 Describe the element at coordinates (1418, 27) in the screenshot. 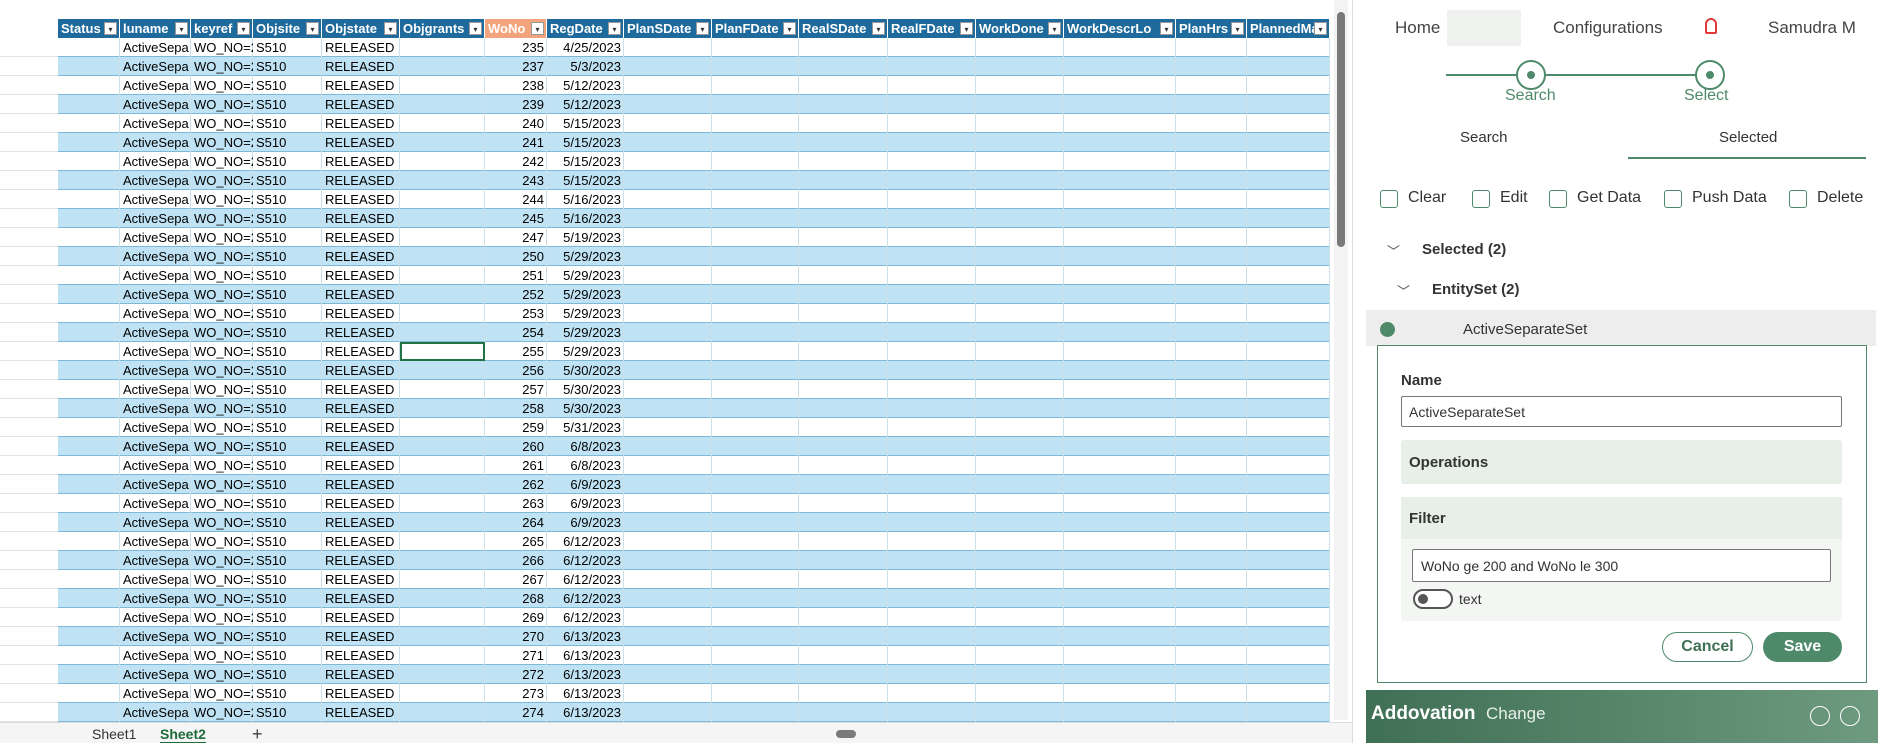

I see `nav-home: Home` at that location.